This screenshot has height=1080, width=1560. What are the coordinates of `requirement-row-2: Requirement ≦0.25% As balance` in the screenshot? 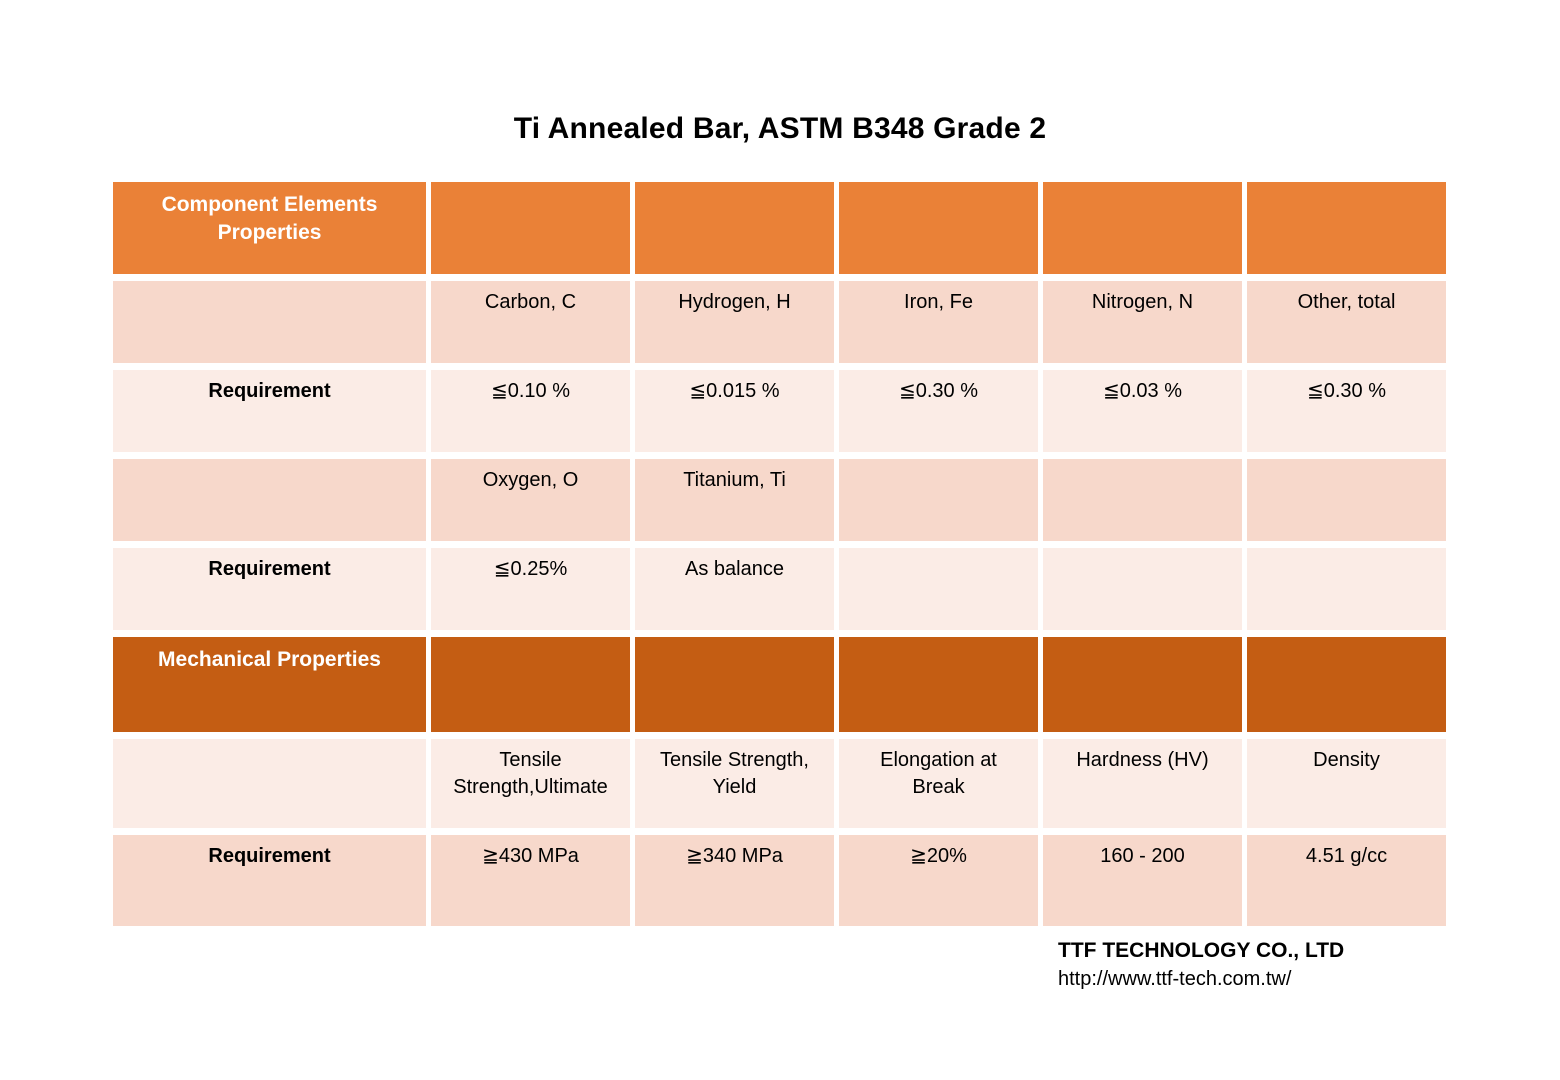 It's located at (779, 589).